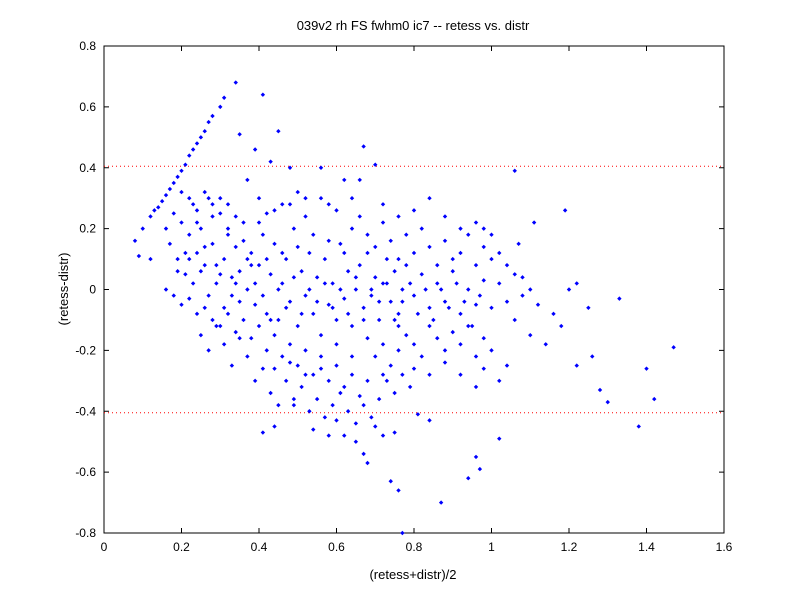 This screenshot has height=600, width=800. Describe the element at coordinates (87, 168) in the screenshot. I see `y-tick-label: 0.4` at that location.